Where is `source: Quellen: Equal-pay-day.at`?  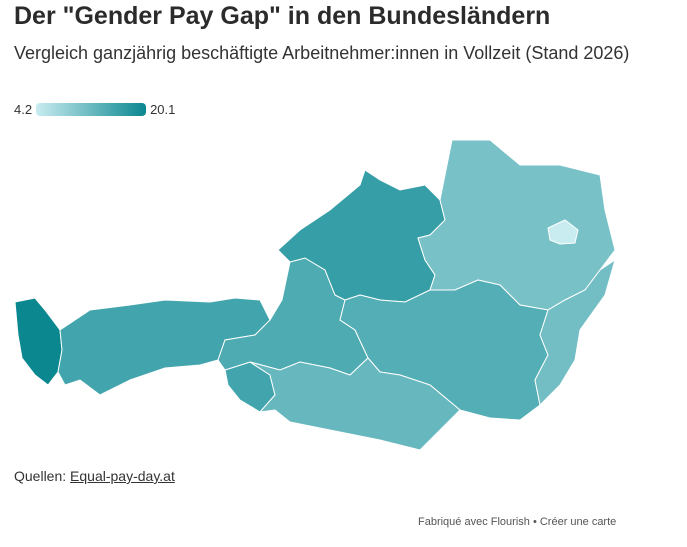
source: Quellen: Equal-pay-day.at is located at coordinates (94, 476).